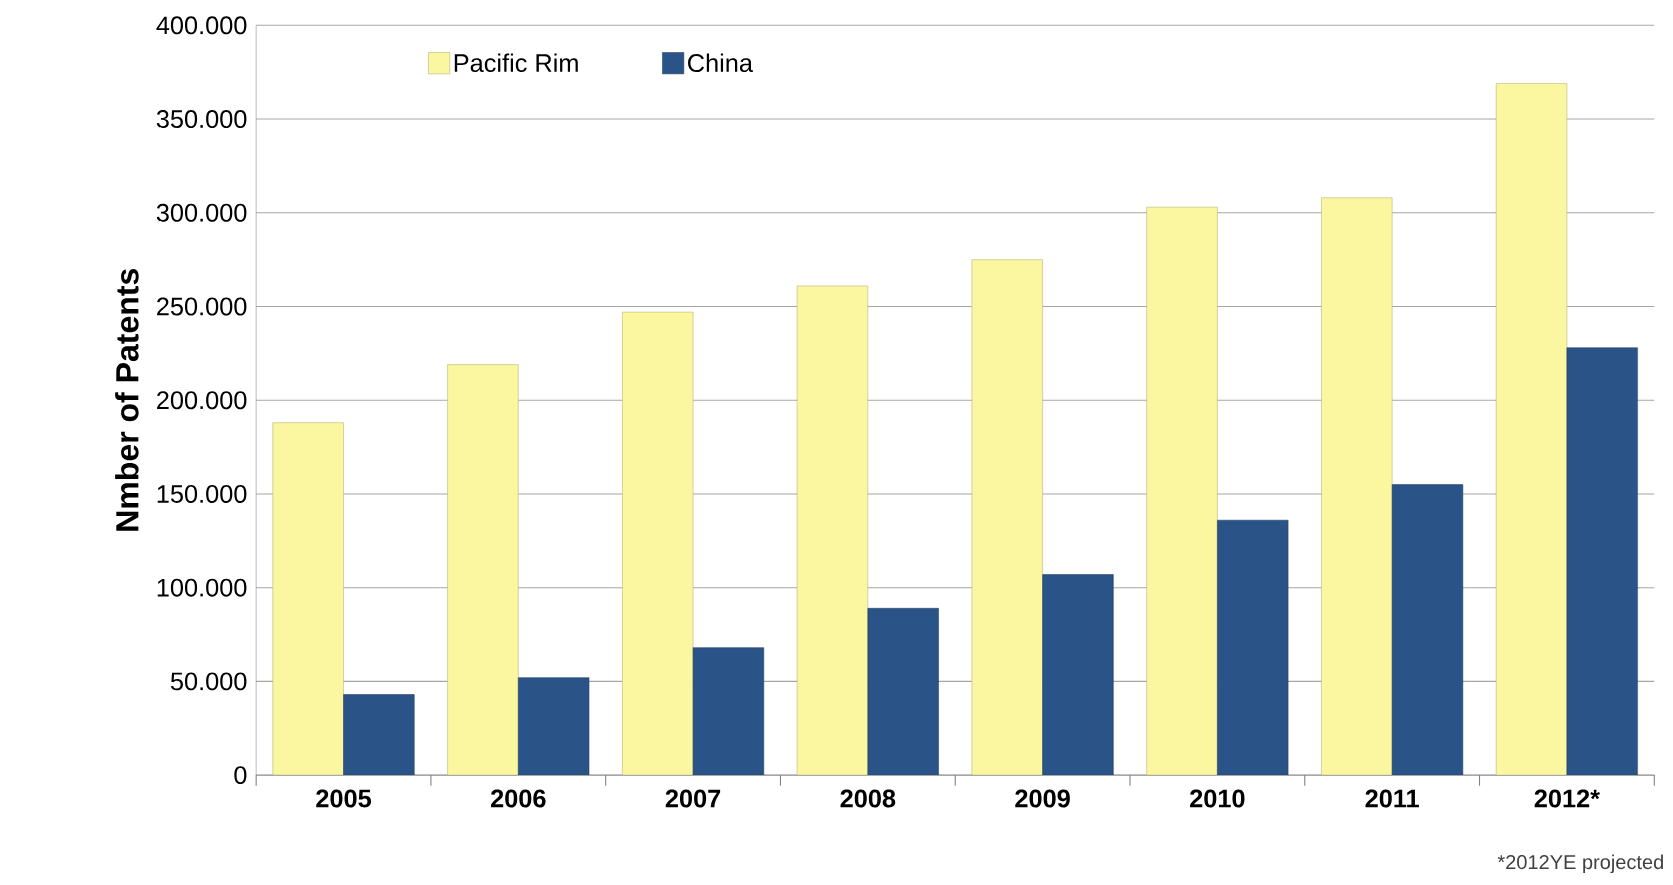 This screenshot has height=885, width=1673. What do you see at coordinates (693, 798) in the screenshot?
I see `x-tick-label: 2007` at bounding box center [693, 798].